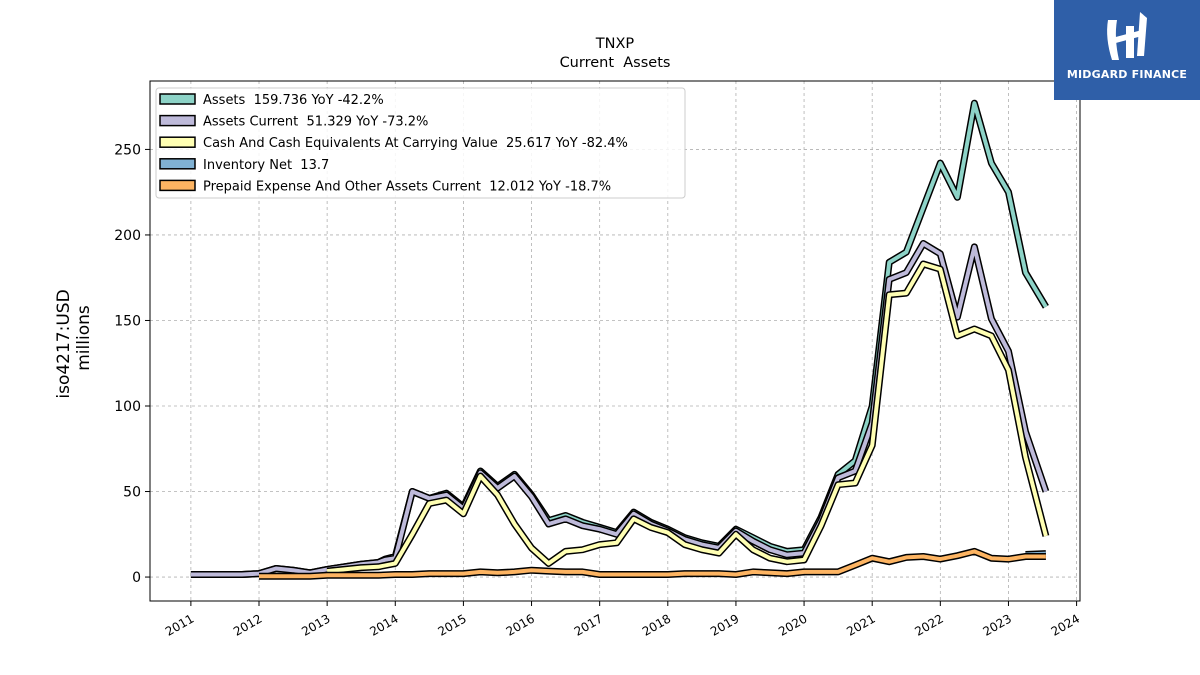 Image resolution: width=1200 pixels, height=675 pixels. Describe the element at coordinates (266, 165) in the screenshot. I see `legend-label: Inventory Net 13.7` at that location.